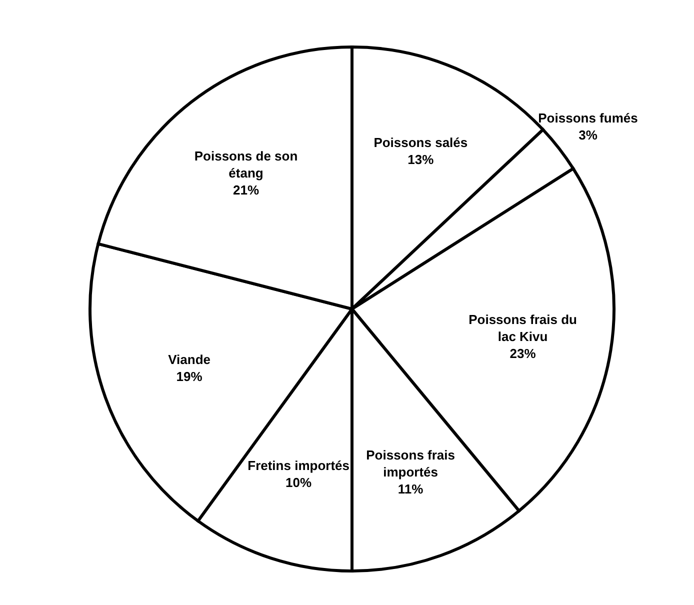  I want to click on data-label: 10%, so click(299, 482).